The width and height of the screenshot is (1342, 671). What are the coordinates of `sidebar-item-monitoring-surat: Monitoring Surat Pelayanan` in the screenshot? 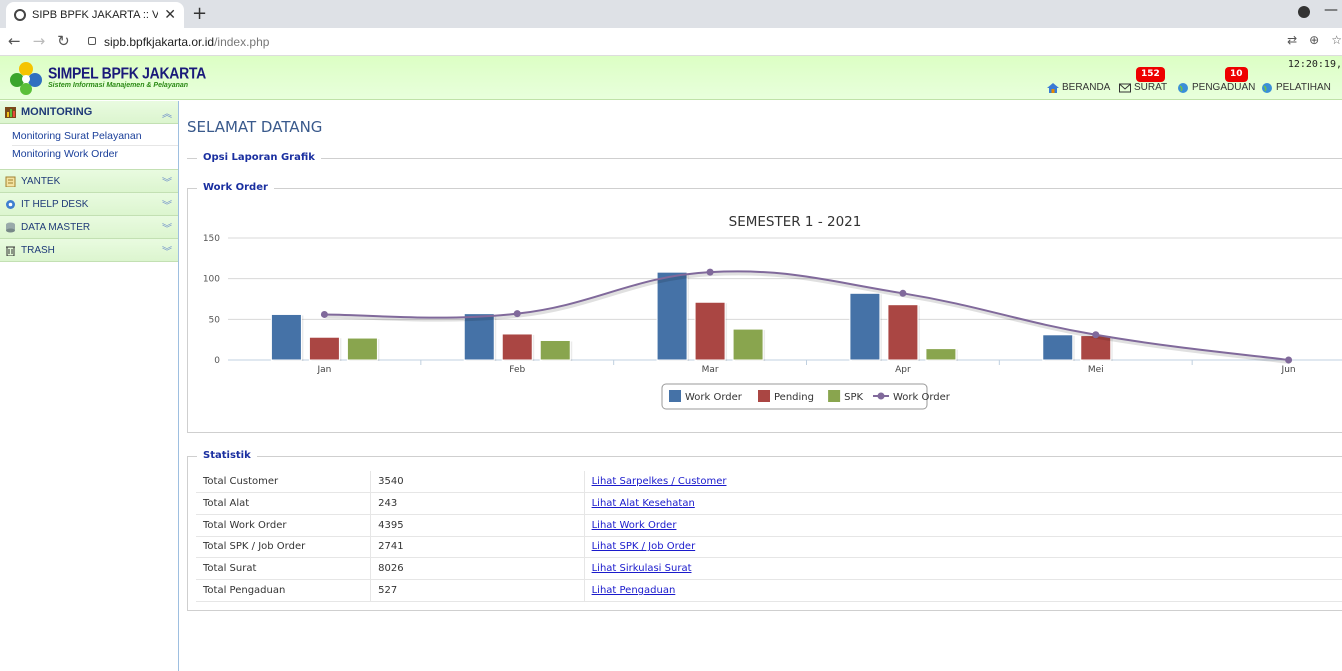 It's located at (95, 137).